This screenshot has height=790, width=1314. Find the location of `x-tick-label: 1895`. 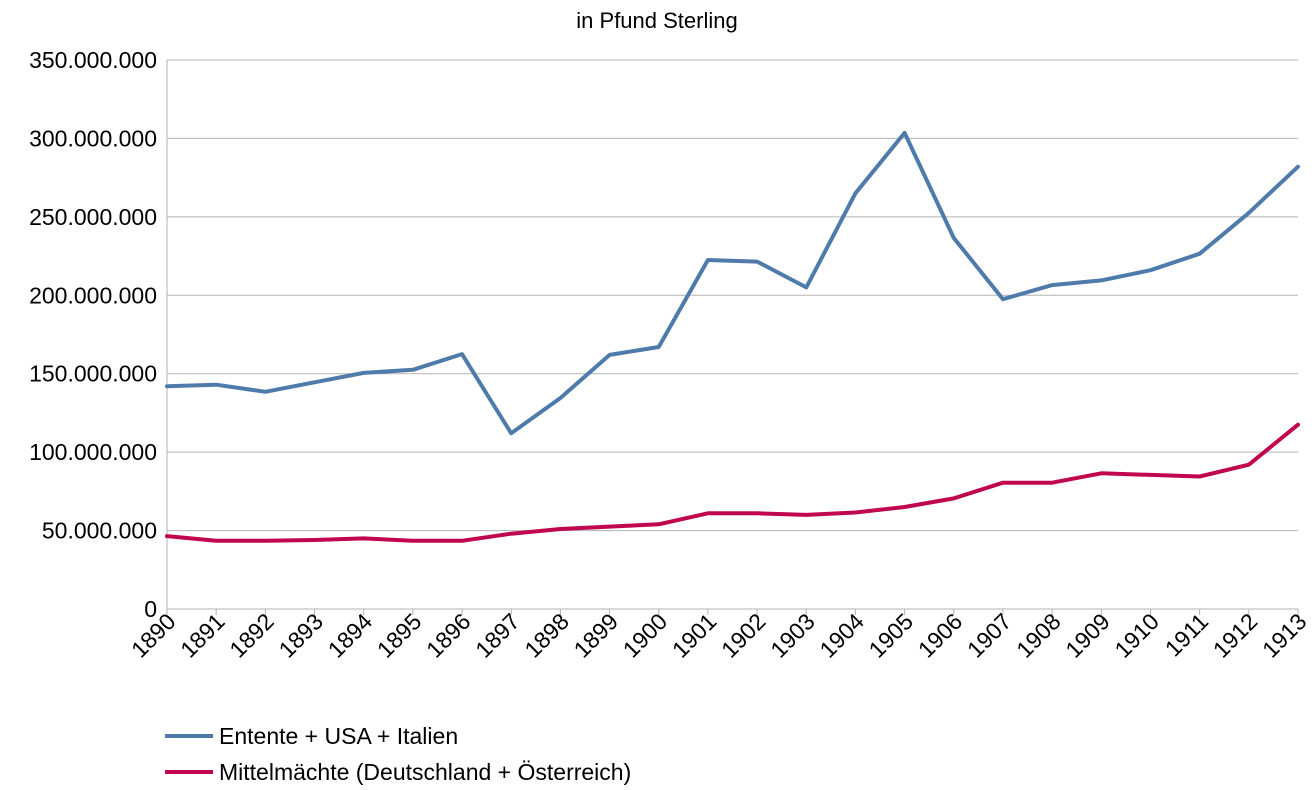

x-tick-label: 1895 is located at coordinates (399, 635).